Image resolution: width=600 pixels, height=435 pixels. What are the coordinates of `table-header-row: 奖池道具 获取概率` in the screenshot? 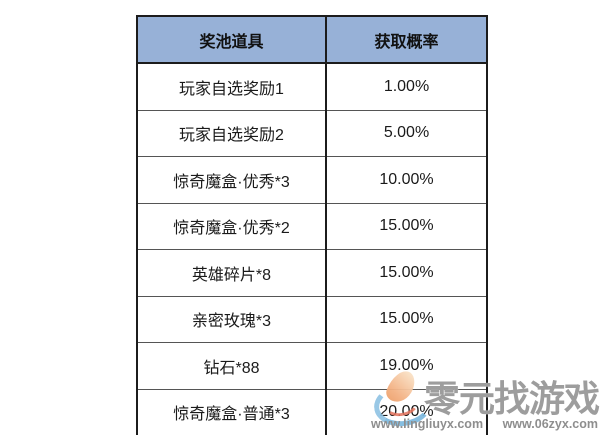 It's located at (312, 40).